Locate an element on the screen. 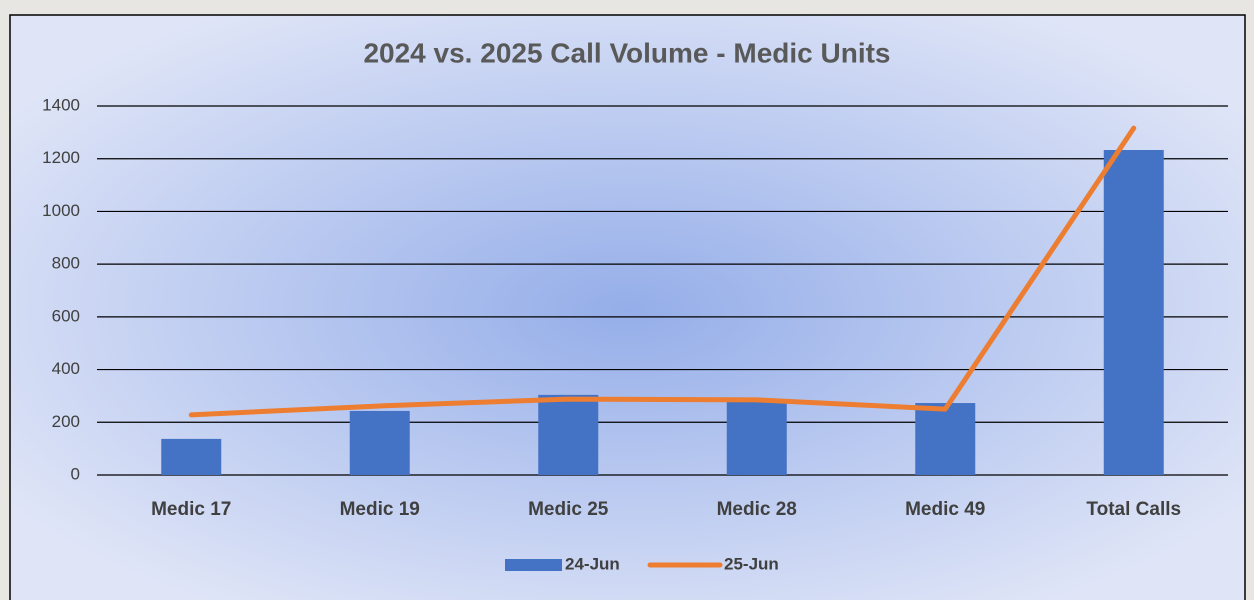 The height and width of the screenshot is (600, 1254). y-tick-label: 200 is located at coordinates (66, 421).